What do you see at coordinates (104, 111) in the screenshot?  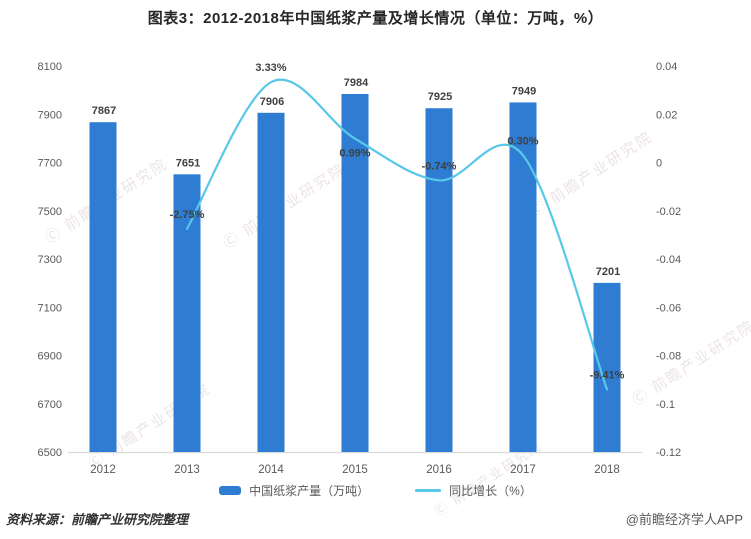 I see `bar-value-label-2012: 7867` at bounding box center [104, 111].